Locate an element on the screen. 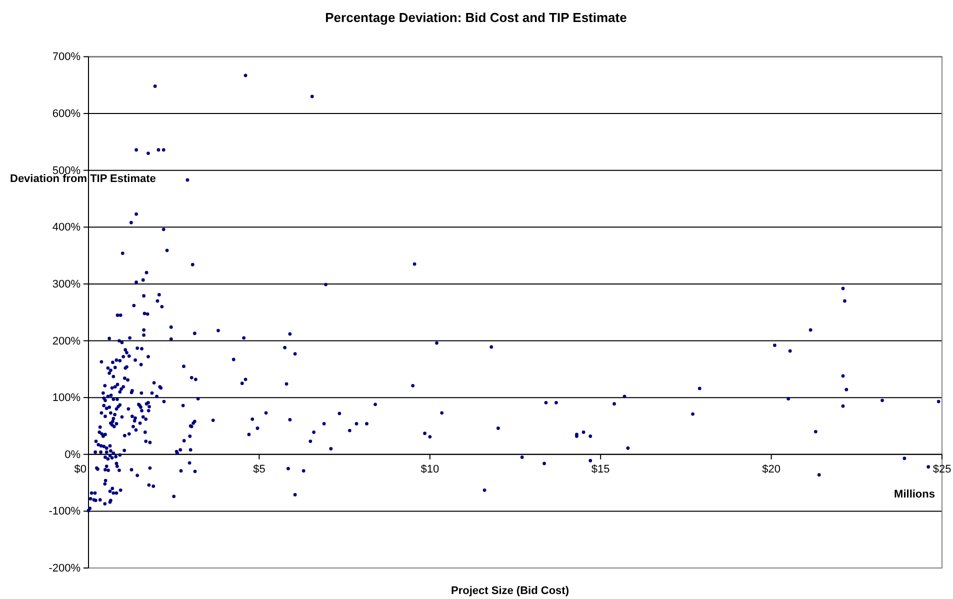  x-tick-label: $15 is located at coordinates (600, 469).